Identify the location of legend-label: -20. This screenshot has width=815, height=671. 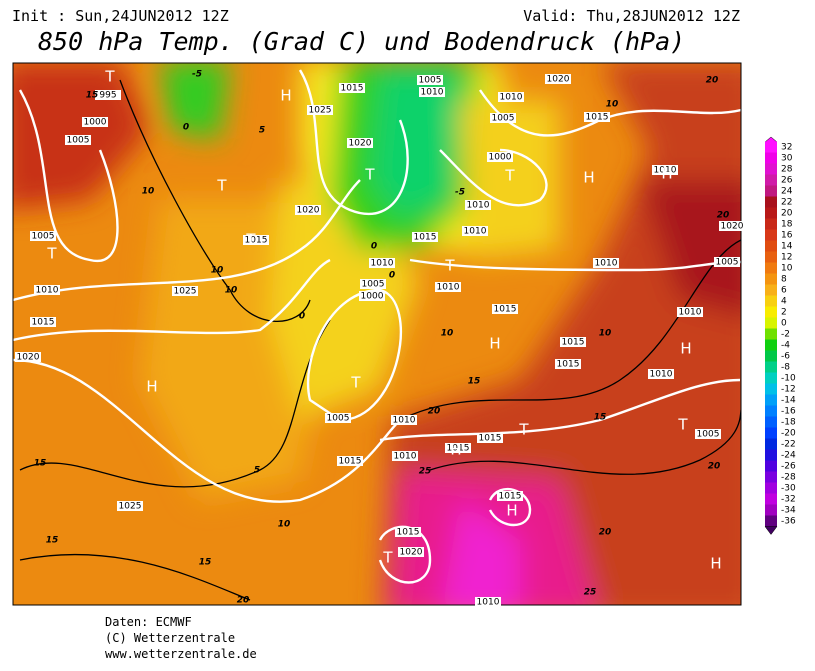
(788, 434).